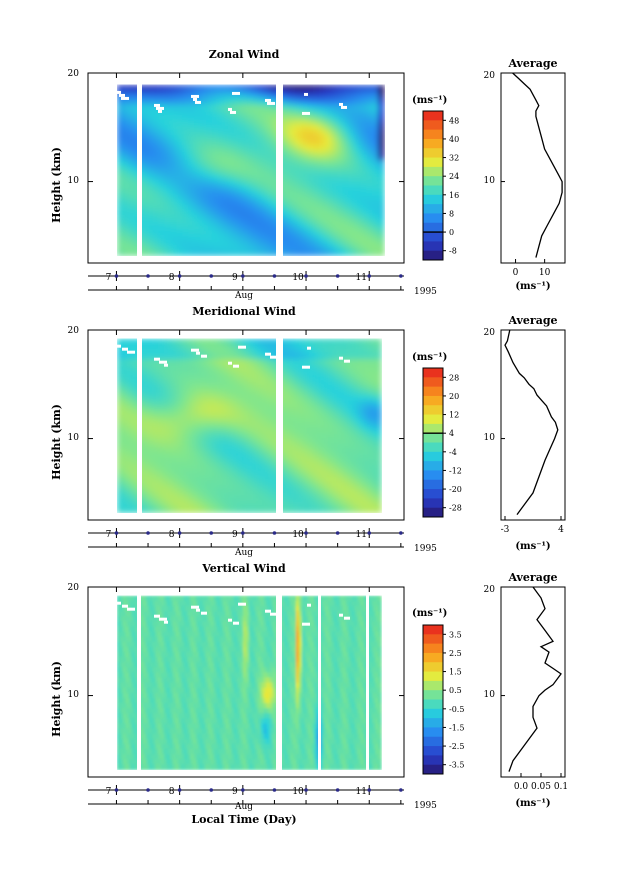  Describe the element at coordinates (139, 170) in the screenshot. I see `data-gap` at that location.